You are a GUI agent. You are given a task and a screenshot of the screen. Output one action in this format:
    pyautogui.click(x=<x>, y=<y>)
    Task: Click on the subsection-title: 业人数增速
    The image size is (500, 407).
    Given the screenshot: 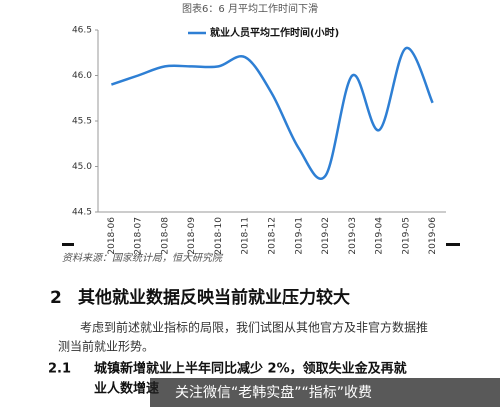 What is the action you would take?
    pyautogui.click(x=126, y=389)
    